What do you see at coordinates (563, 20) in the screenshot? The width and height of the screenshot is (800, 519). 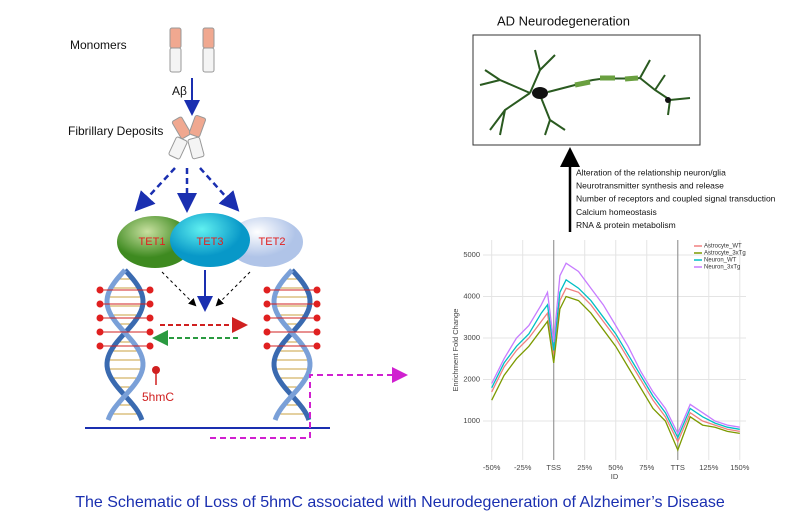 I see `outcome-title: AD Neurodegeneration` at bounding box center [563, 20].